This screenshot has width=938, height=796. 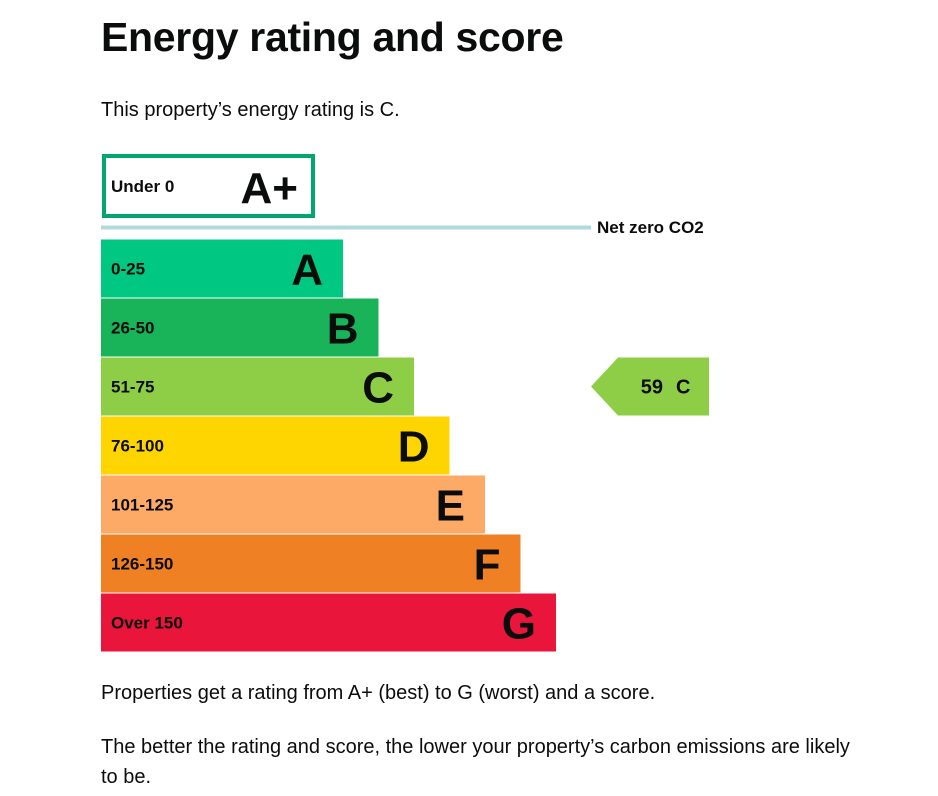 What do you see at coordinates (307, 270) in the screenshot?
I see `band-a-letter: A` at bounding box center [307, 270].